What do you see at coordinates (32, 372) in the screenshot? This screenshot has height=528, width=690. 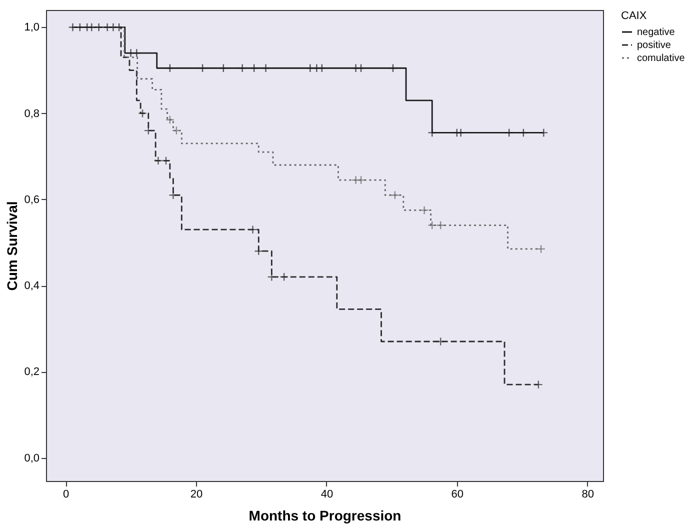 I see `y-tick-label: 0,2` at bounding box center [32, 372].